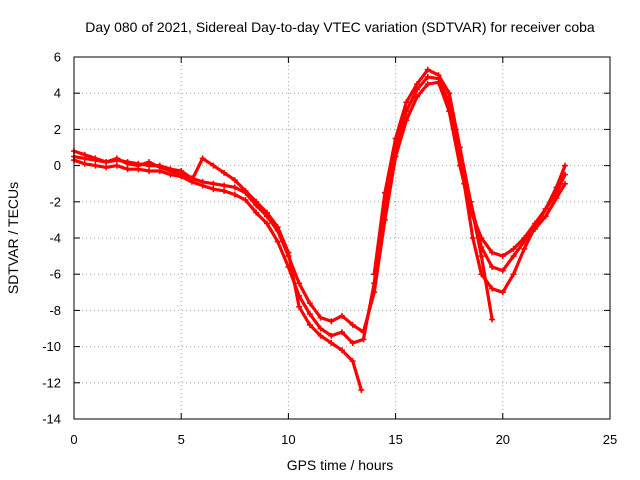 This screenshot has height=480, width=640. What do you see at coordinates (55, 201) in the screenshot?
I see `y-tick-label: -2` at bounding box center [55, 201].